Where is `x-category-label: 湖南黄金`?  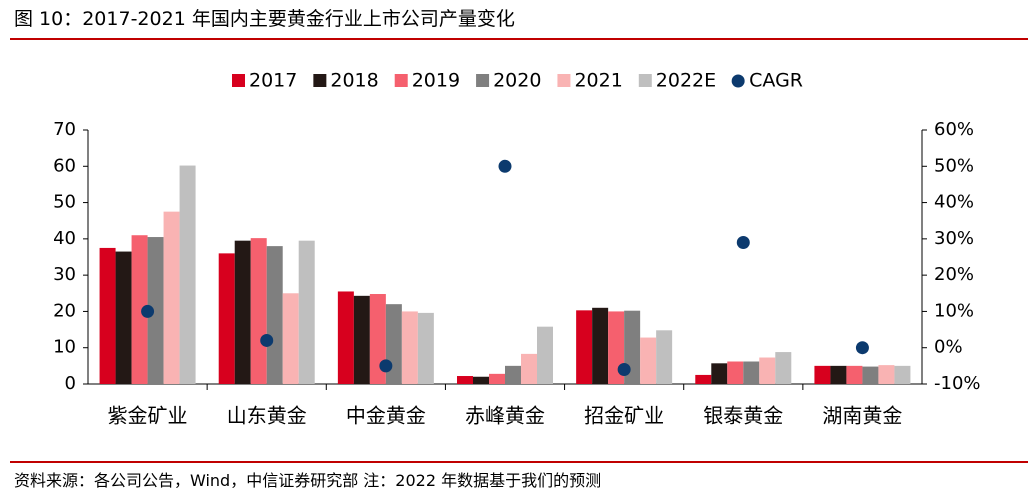 x-category-label: 湖南黄金 is located at coordinates (862, 416).